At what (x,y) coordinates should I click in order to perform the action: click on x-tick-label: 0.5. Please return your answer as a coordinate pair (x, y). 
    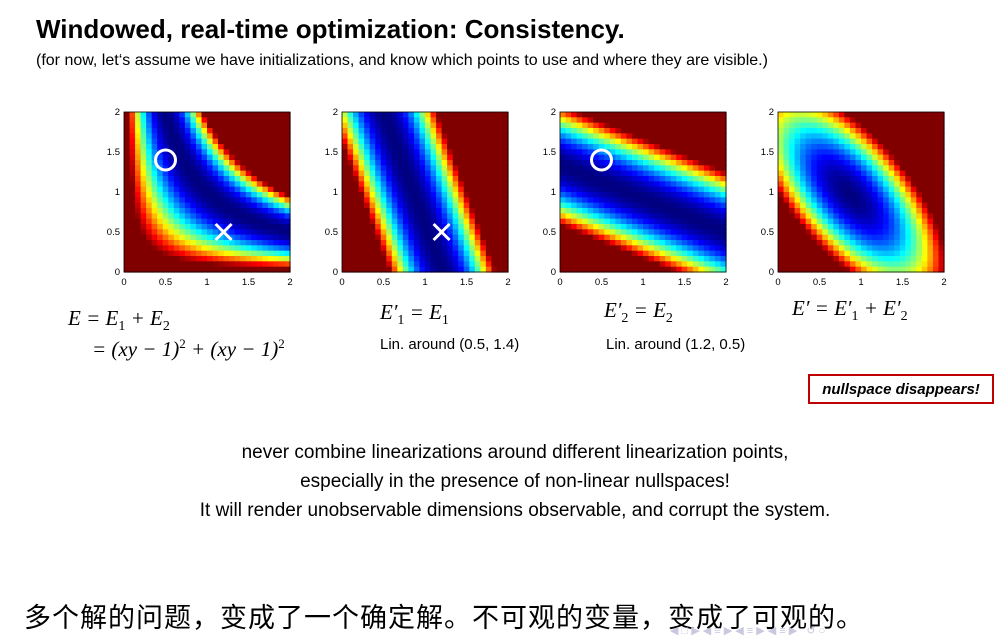
    Looking at the image, I should click on (165, 282).